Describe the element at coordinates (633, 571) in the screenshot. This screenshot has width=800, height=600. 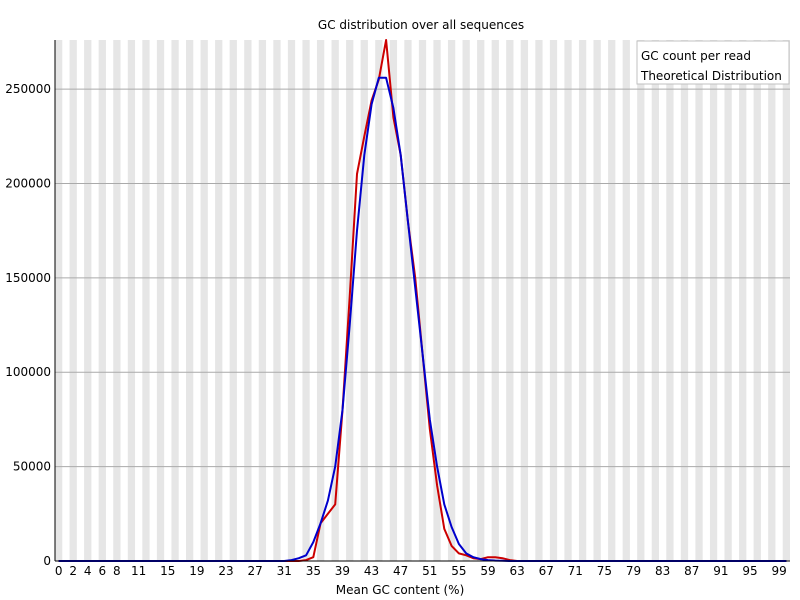
I see `x-tick-label: 79` at that location.